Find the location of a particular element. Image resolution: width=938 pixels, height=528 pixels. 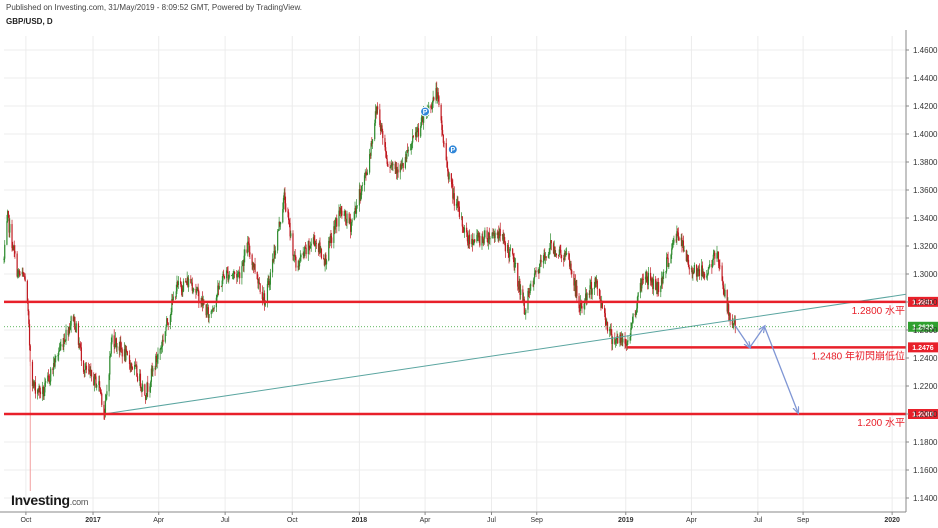

investing-logo: Investing.com is located at coordinates (49, 500).